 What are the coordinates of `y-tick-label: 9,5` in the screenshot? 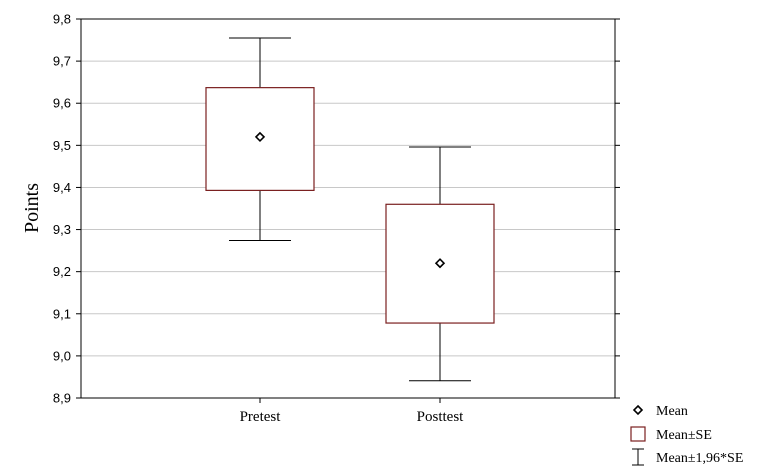 It's located at (62, 145).